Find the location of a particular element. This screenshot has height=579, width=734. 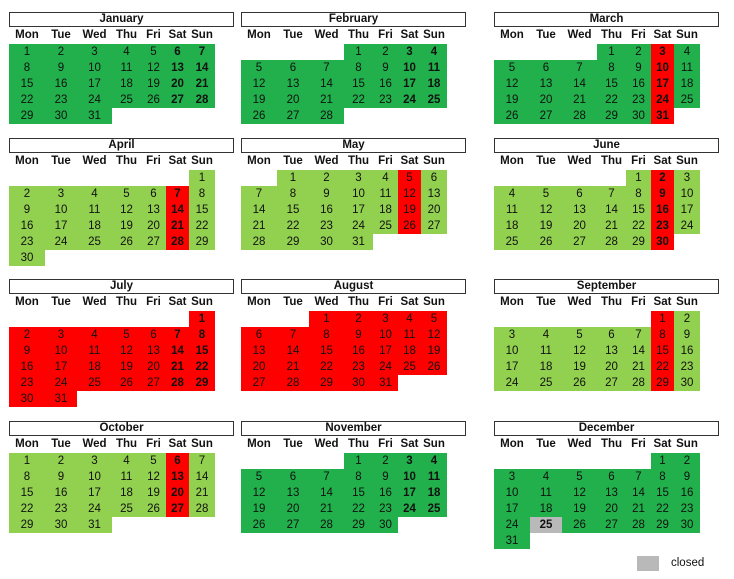

month-title: November is located at coordinates (353, 428).